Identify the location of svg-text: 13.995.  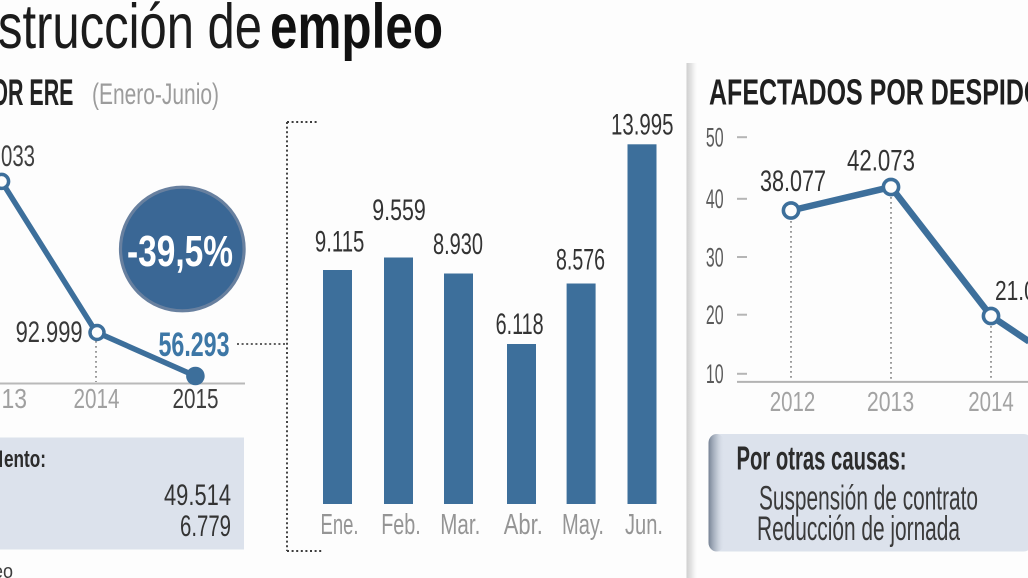
(642, 125).